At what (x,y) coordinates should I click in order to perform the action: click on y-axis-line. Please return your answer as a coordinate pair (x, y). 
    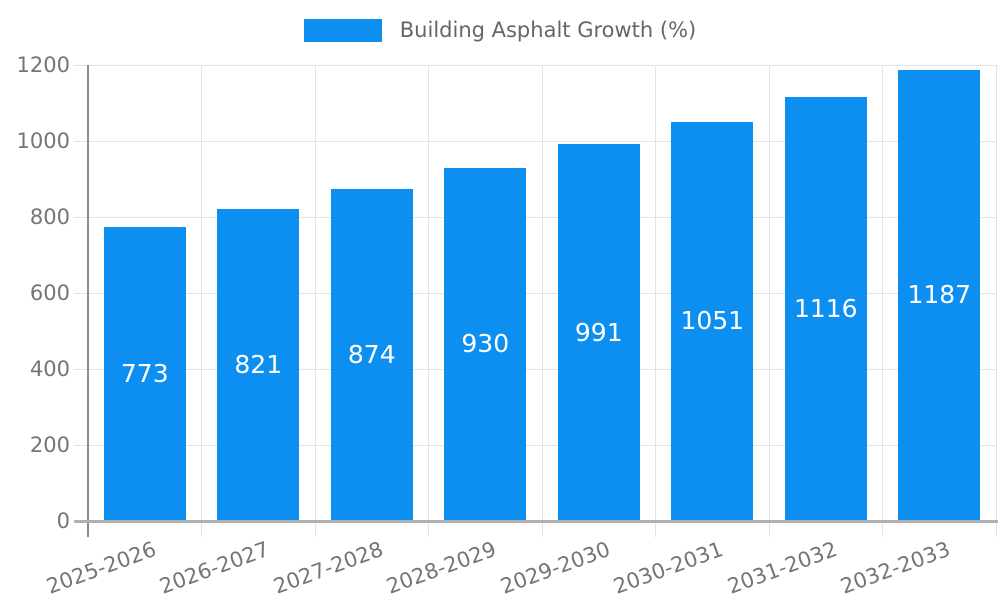
    Looking at the image, I should click on (88, 301).